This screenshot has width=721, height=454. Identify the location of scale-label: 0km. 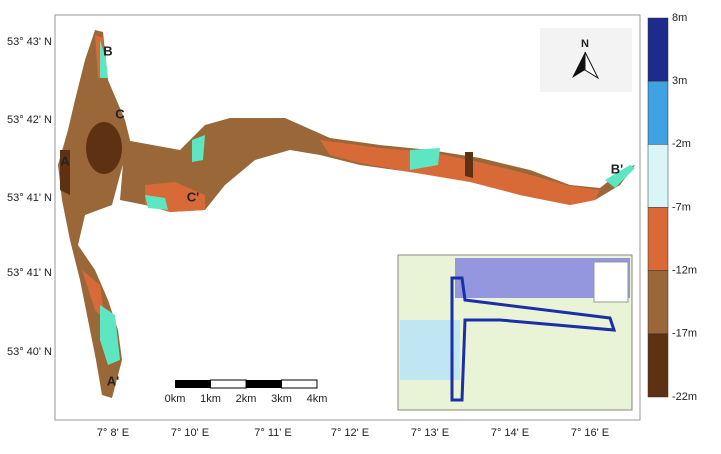
(175, 399).